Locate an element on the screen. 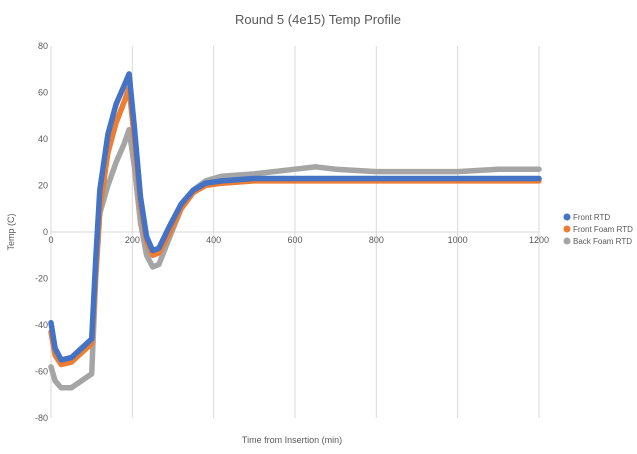 Image resolution: width=637 pixels, height=454 pixels. x-tick-label: 400 is located at coordinates (213, 240).